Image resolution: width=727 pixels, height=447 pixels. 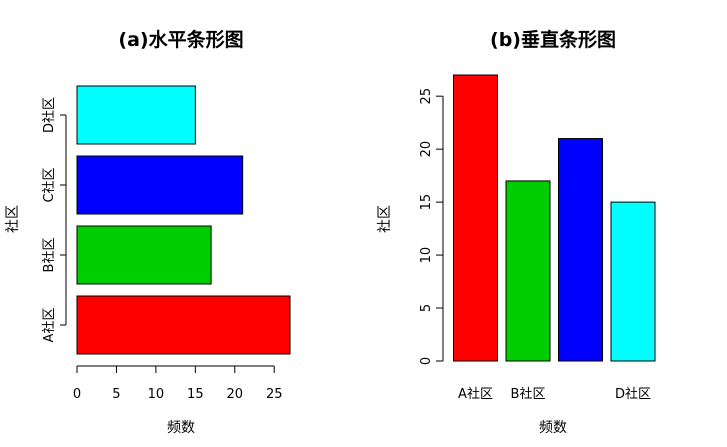 I want to click on ytick-label-b-1: 5, so click(x=426, y=308).